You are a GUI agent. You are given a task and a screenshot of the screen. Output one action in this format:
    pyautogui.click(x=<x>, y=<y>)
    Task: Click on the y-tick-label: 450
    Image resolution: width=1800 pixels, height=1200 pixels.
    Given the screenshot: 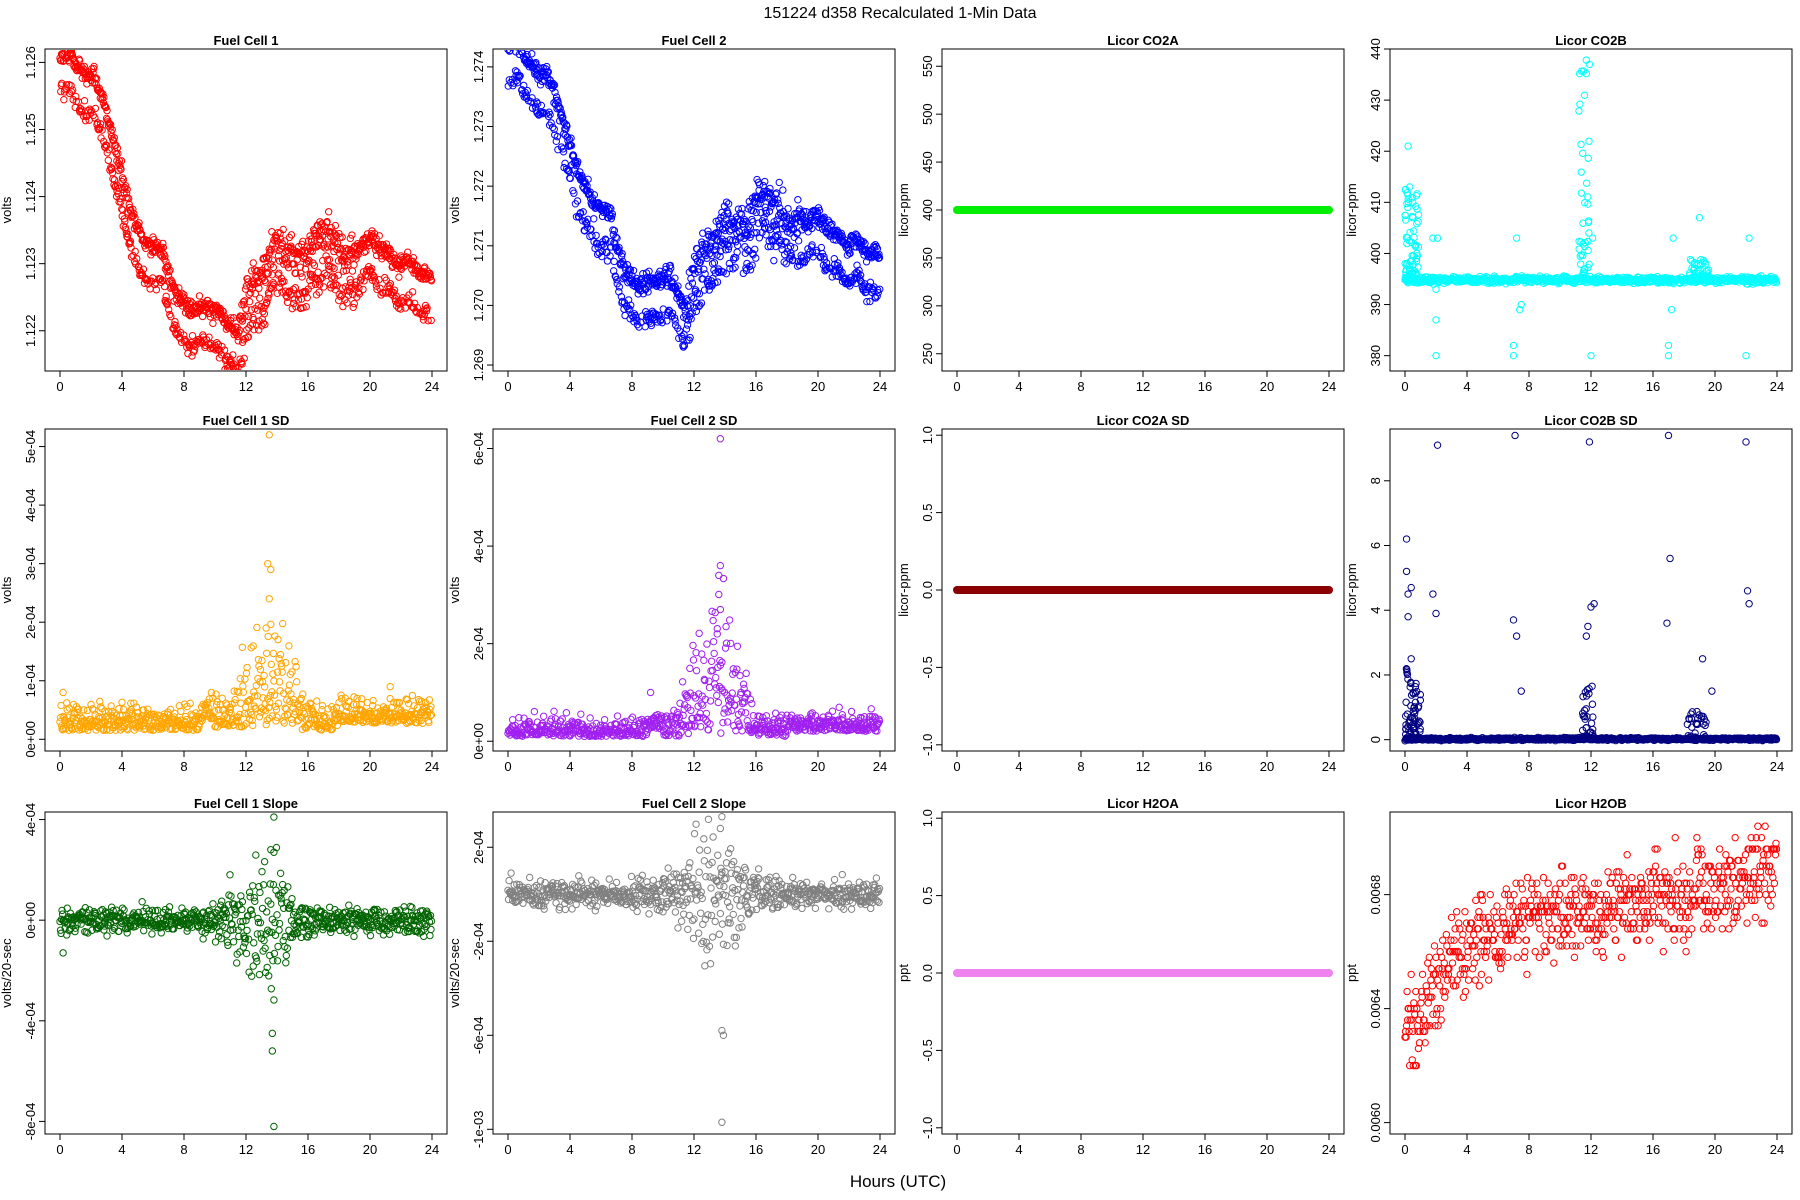 What is the action you would take?
    pyautogui.click(x=927, y=162)
    